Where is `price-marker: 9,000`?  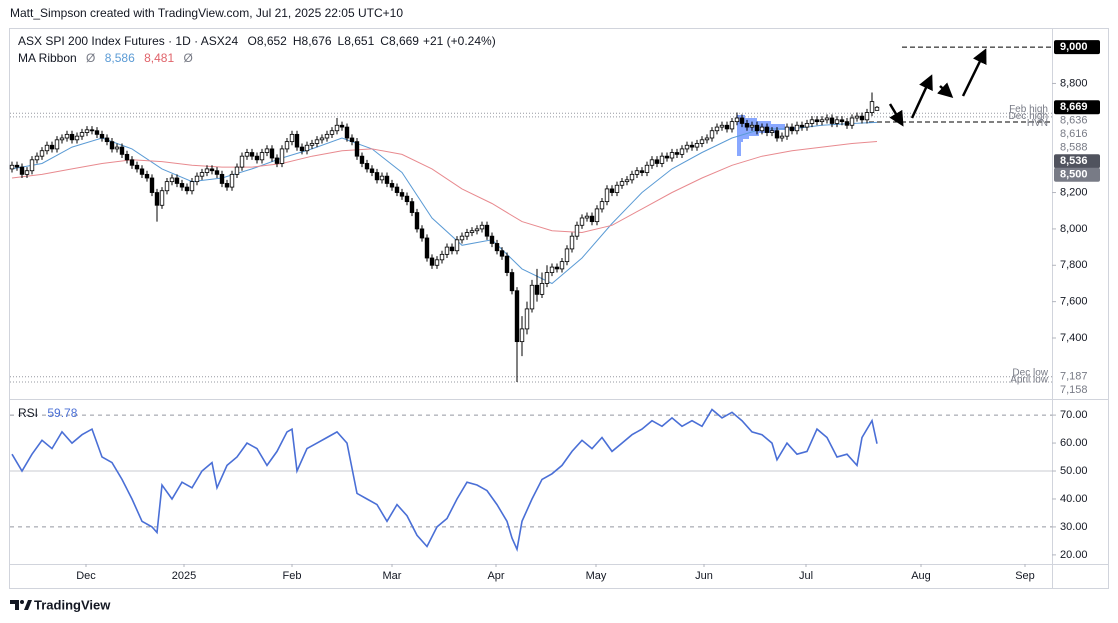
price-marker: 9,000 is located at coordinates (1074, 47).